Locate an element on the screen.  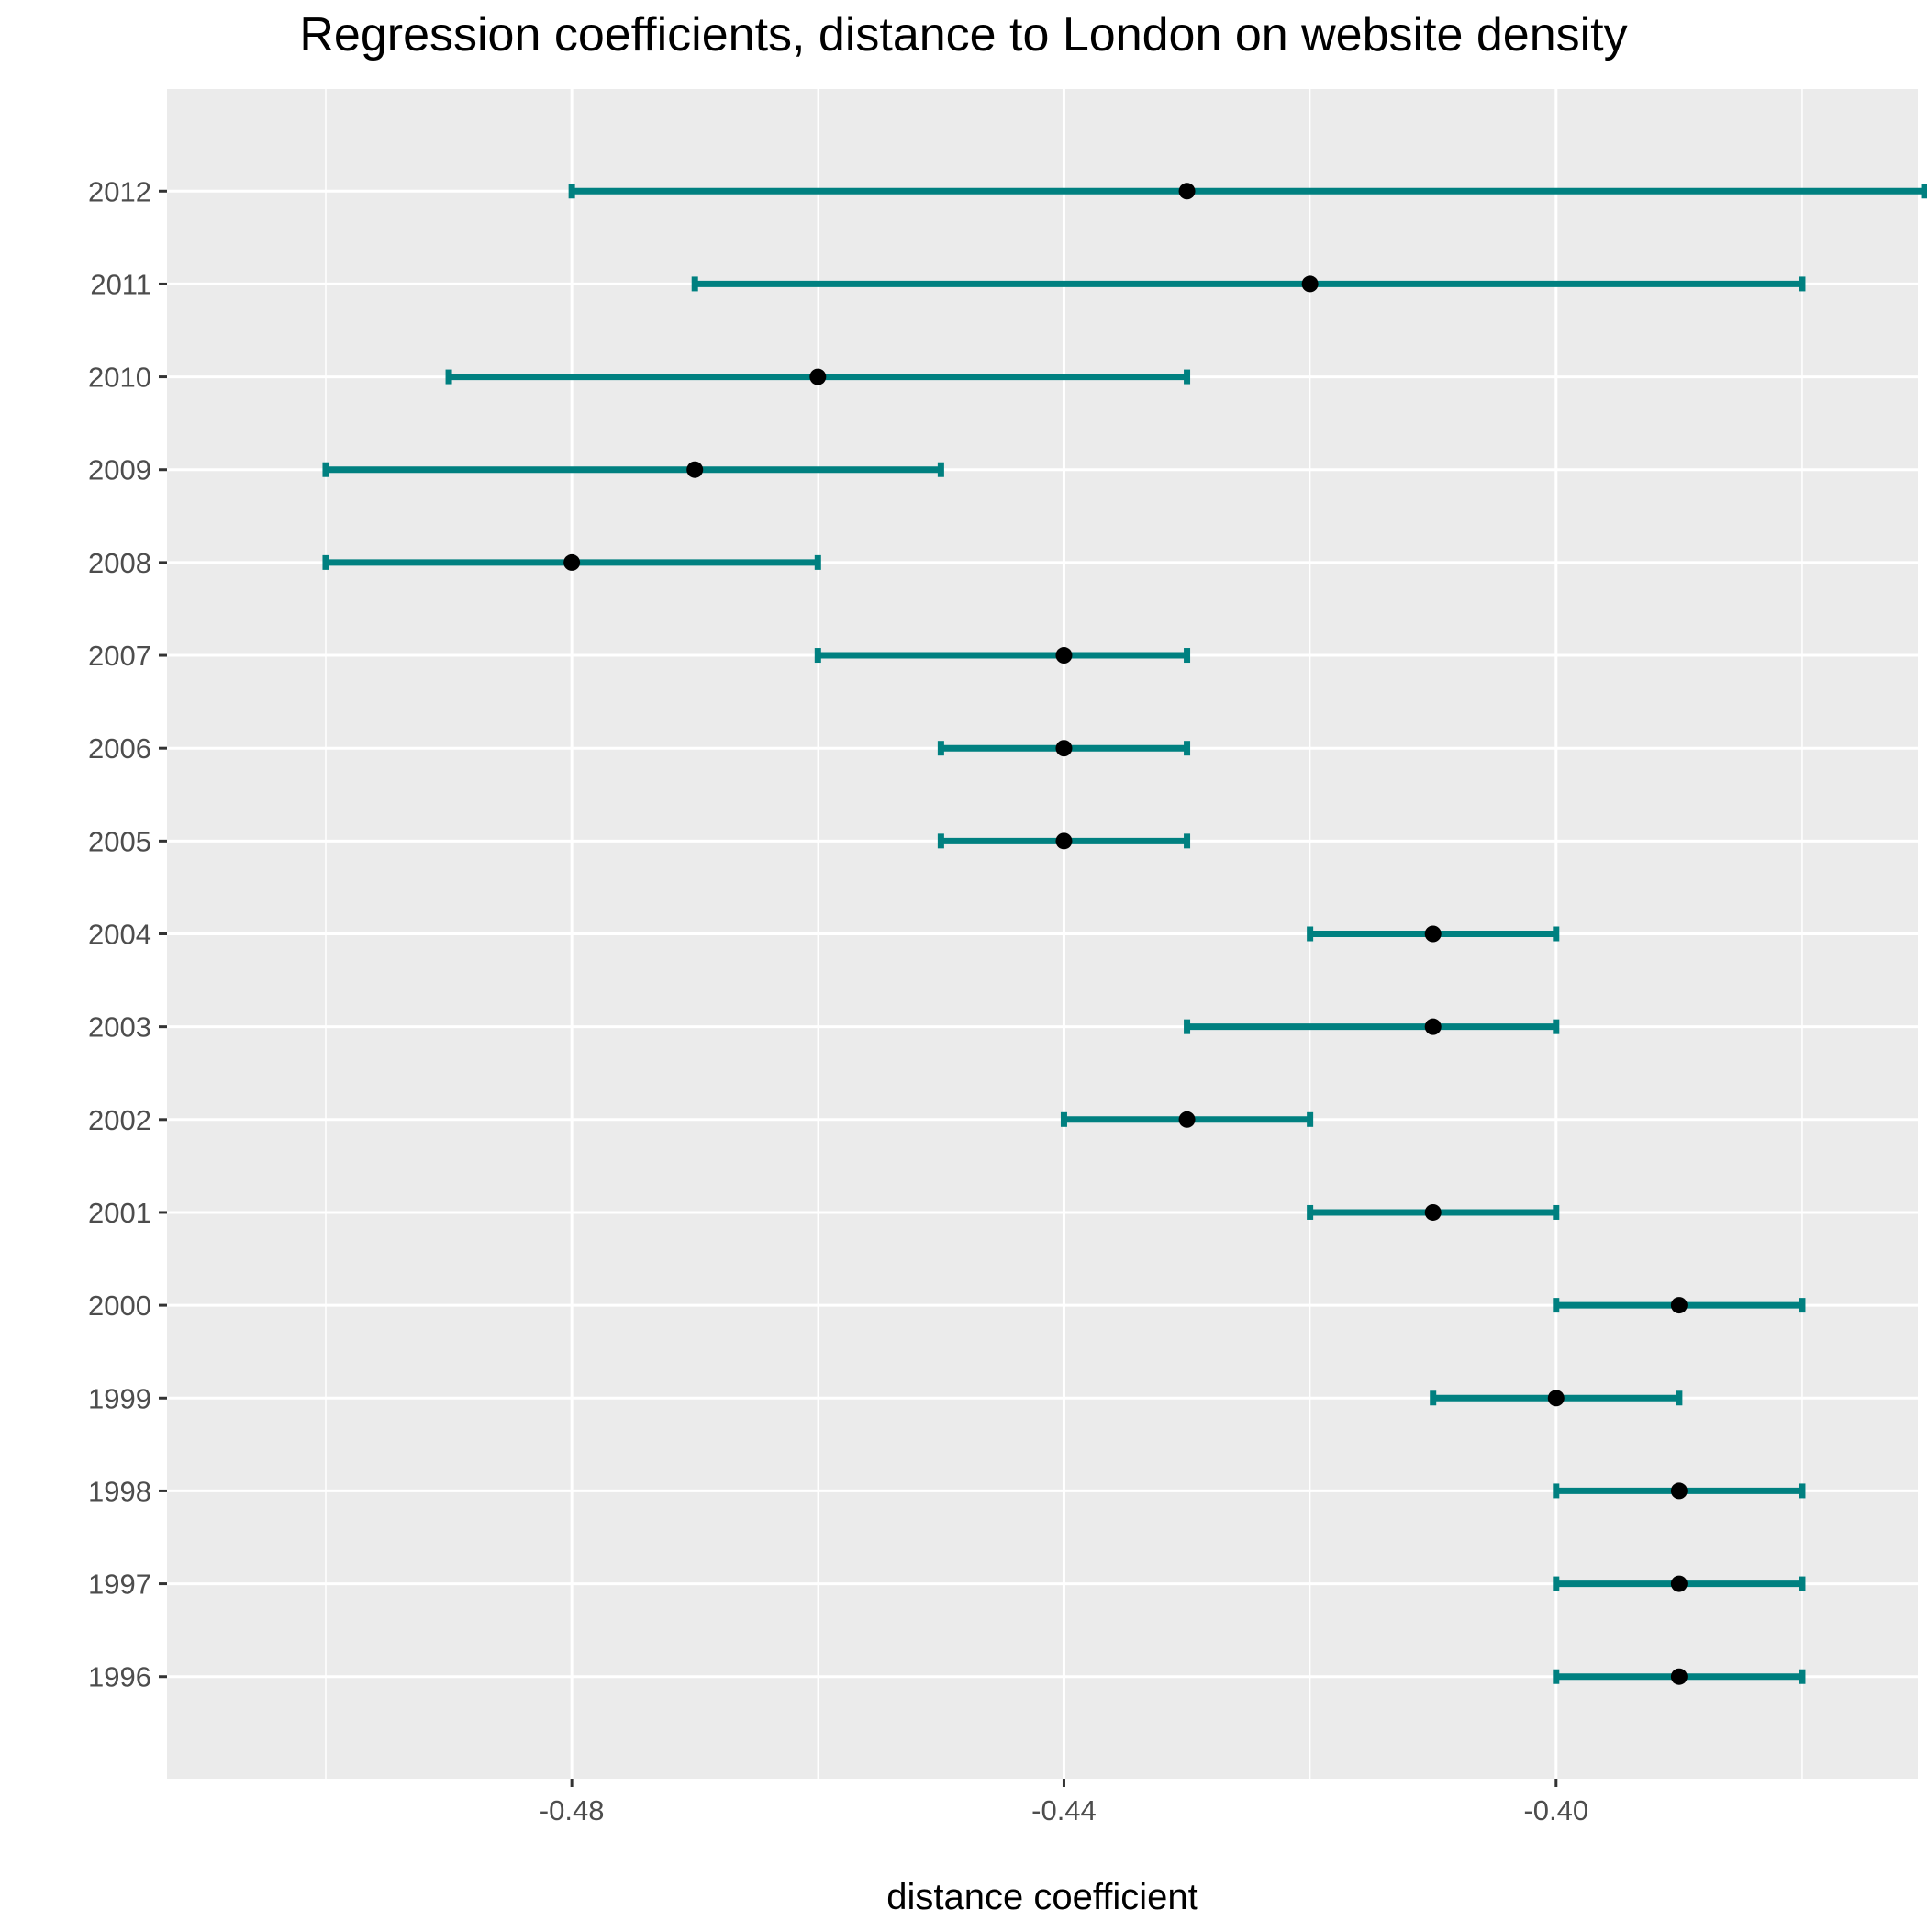
point-1999 is located at coordinates (1556, 1398).